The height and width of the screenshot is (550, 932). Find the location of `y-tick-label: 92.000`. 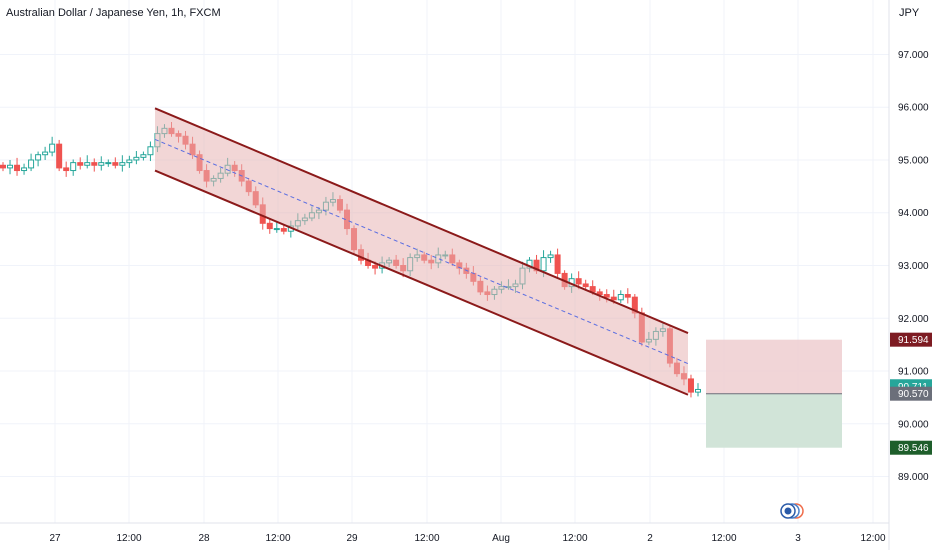

y-tick-label: 92.000 is located at coordinates (913, 319).